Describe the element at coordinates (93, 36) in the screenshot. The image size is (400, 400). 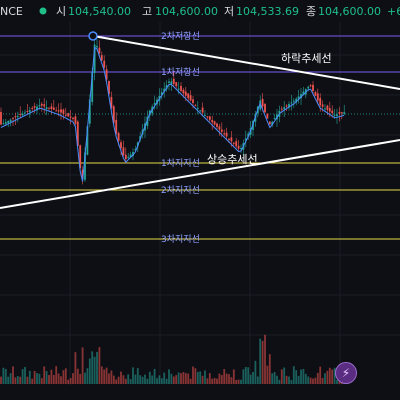
I see `trend-anchor-handle` at that location.